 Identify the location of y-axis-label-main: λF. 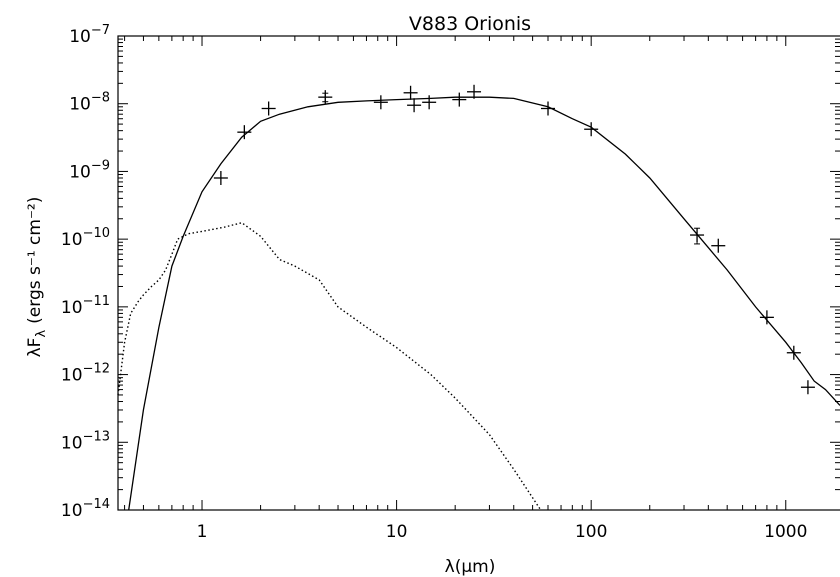
(35, 348).